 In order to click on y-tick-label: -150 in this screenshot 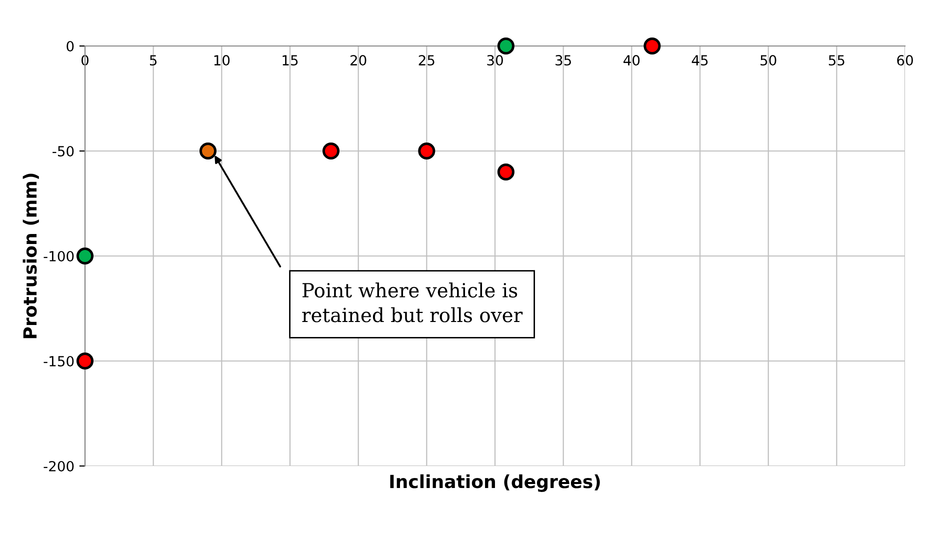, I will do `click(59, 361)`.